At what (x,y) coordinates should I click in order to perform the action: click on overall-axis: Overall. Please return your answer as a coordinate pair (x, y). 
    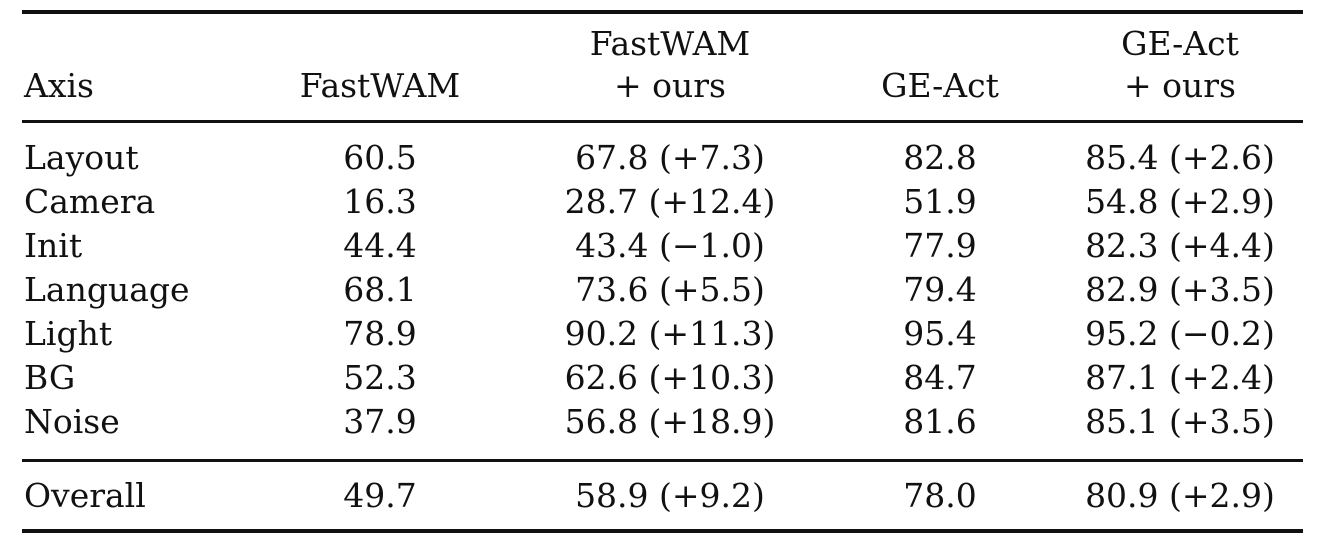
    Looking at the image, I should click on (85, 495).